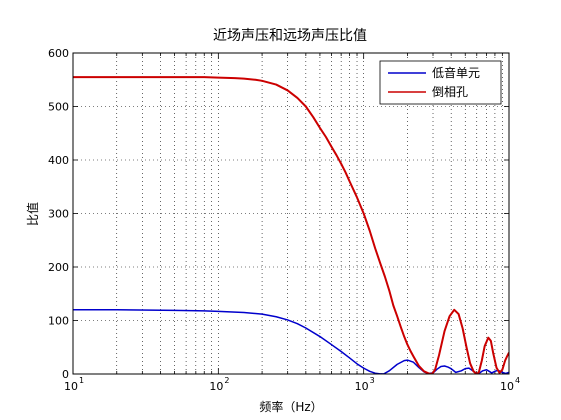 The height and width of the screenshot is (420, 561). What do you see at coordinates (58, 267) in the screenshot?
I see `y-tick-label: 200` at bounding box center [58, 267].